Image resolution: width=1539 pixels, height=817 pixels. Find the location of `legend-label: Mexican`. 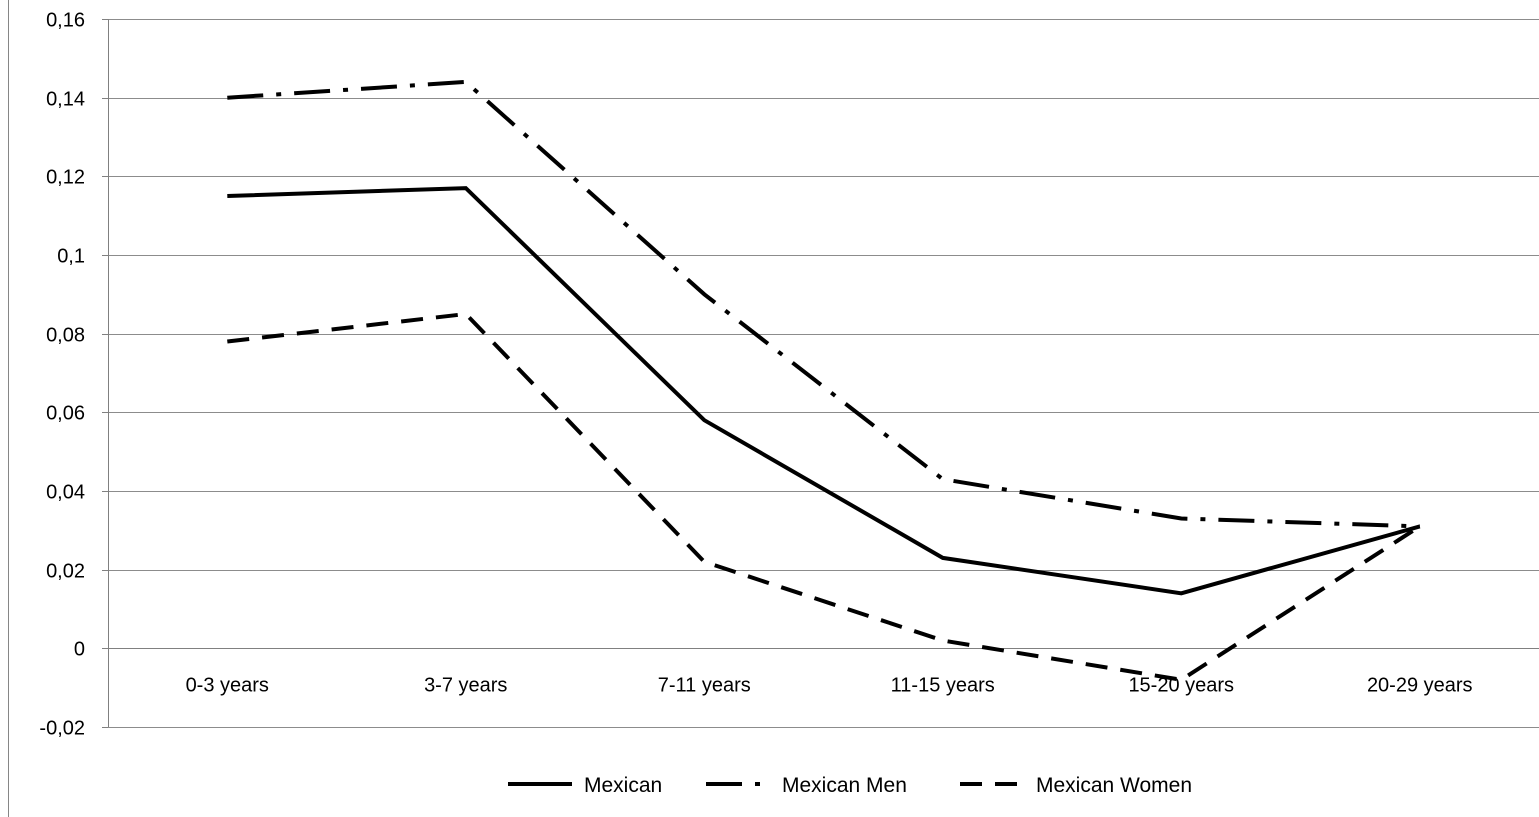

legend-label: Mexican is located at coordinates (623, 785).